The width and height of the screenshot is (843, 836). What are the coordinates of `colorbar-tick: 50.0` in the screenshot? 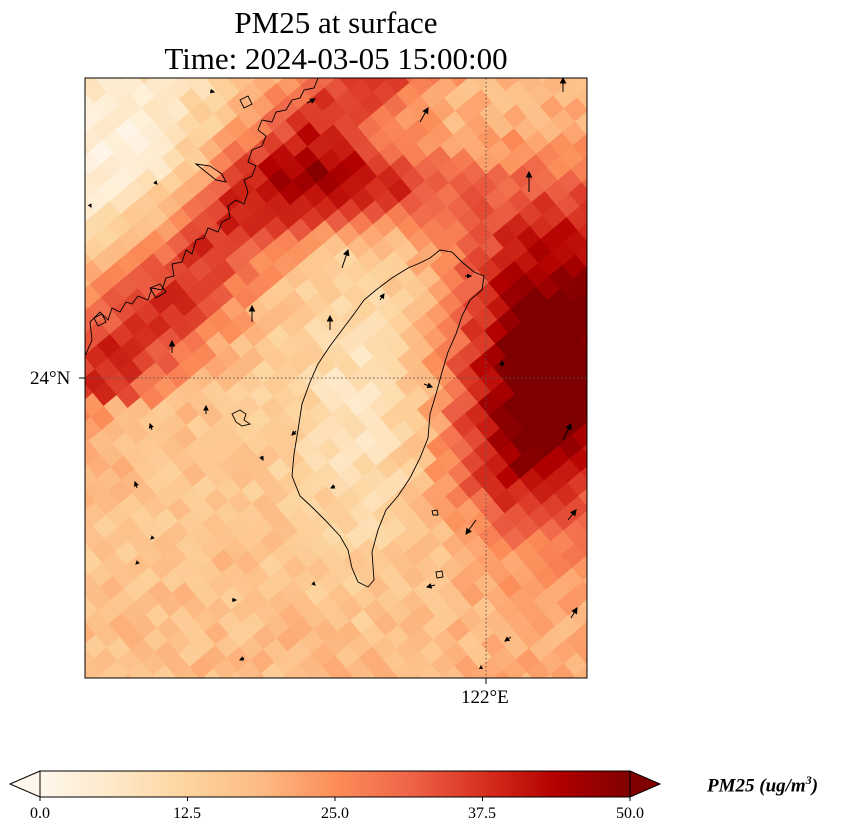 It's located at (630, 813).